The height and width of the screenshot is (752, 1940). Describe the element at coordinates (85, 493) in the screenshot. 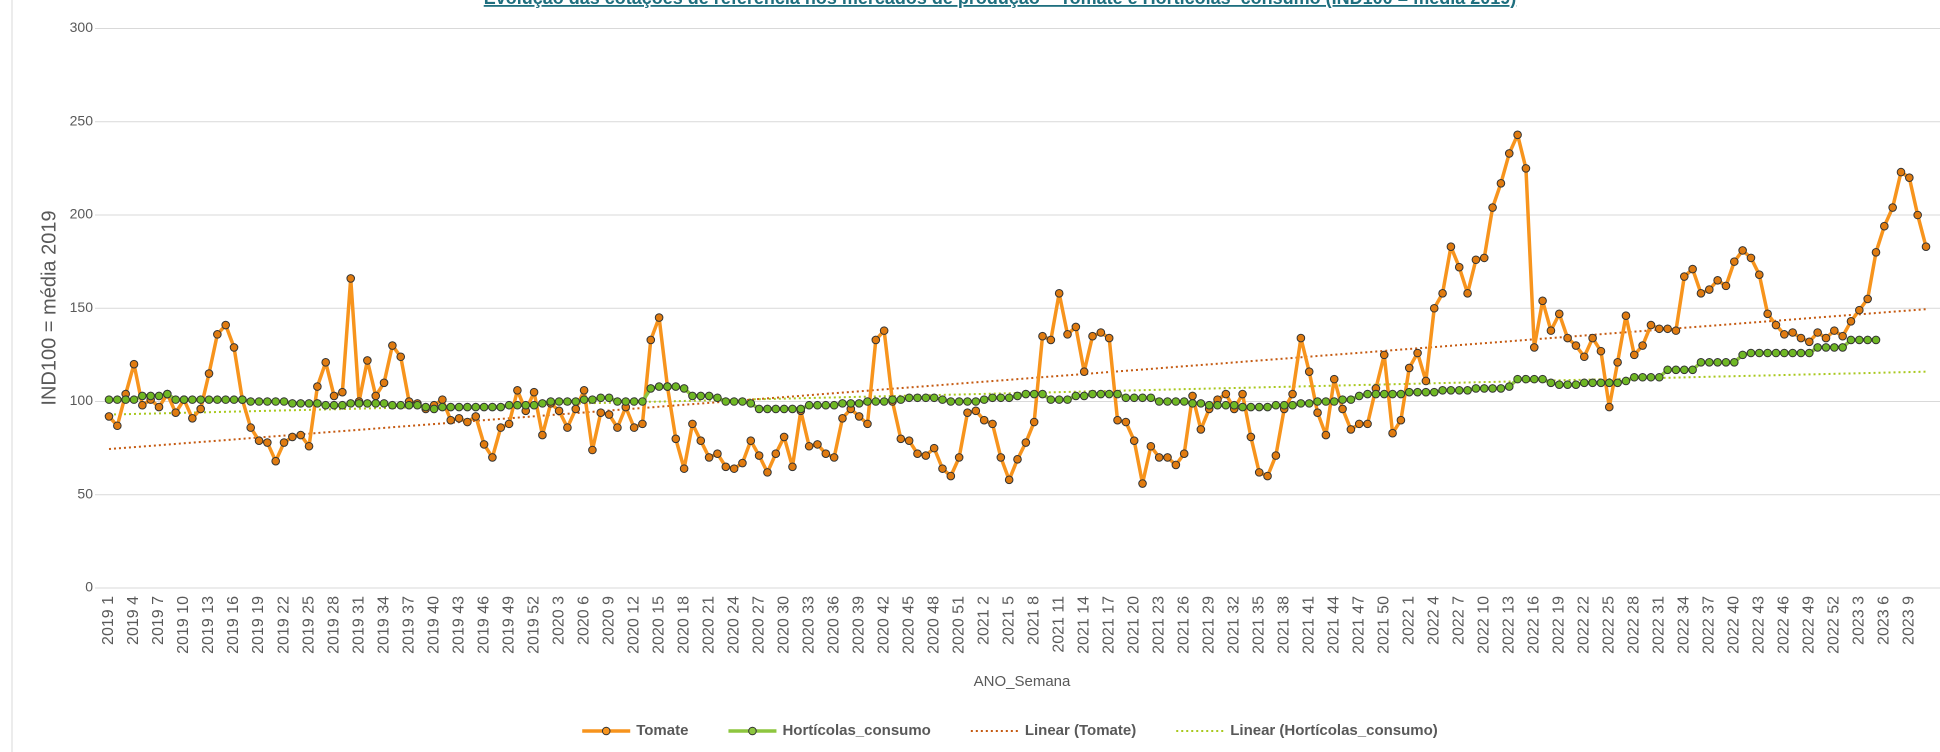

I see `y-tick-label: 50` at that location.